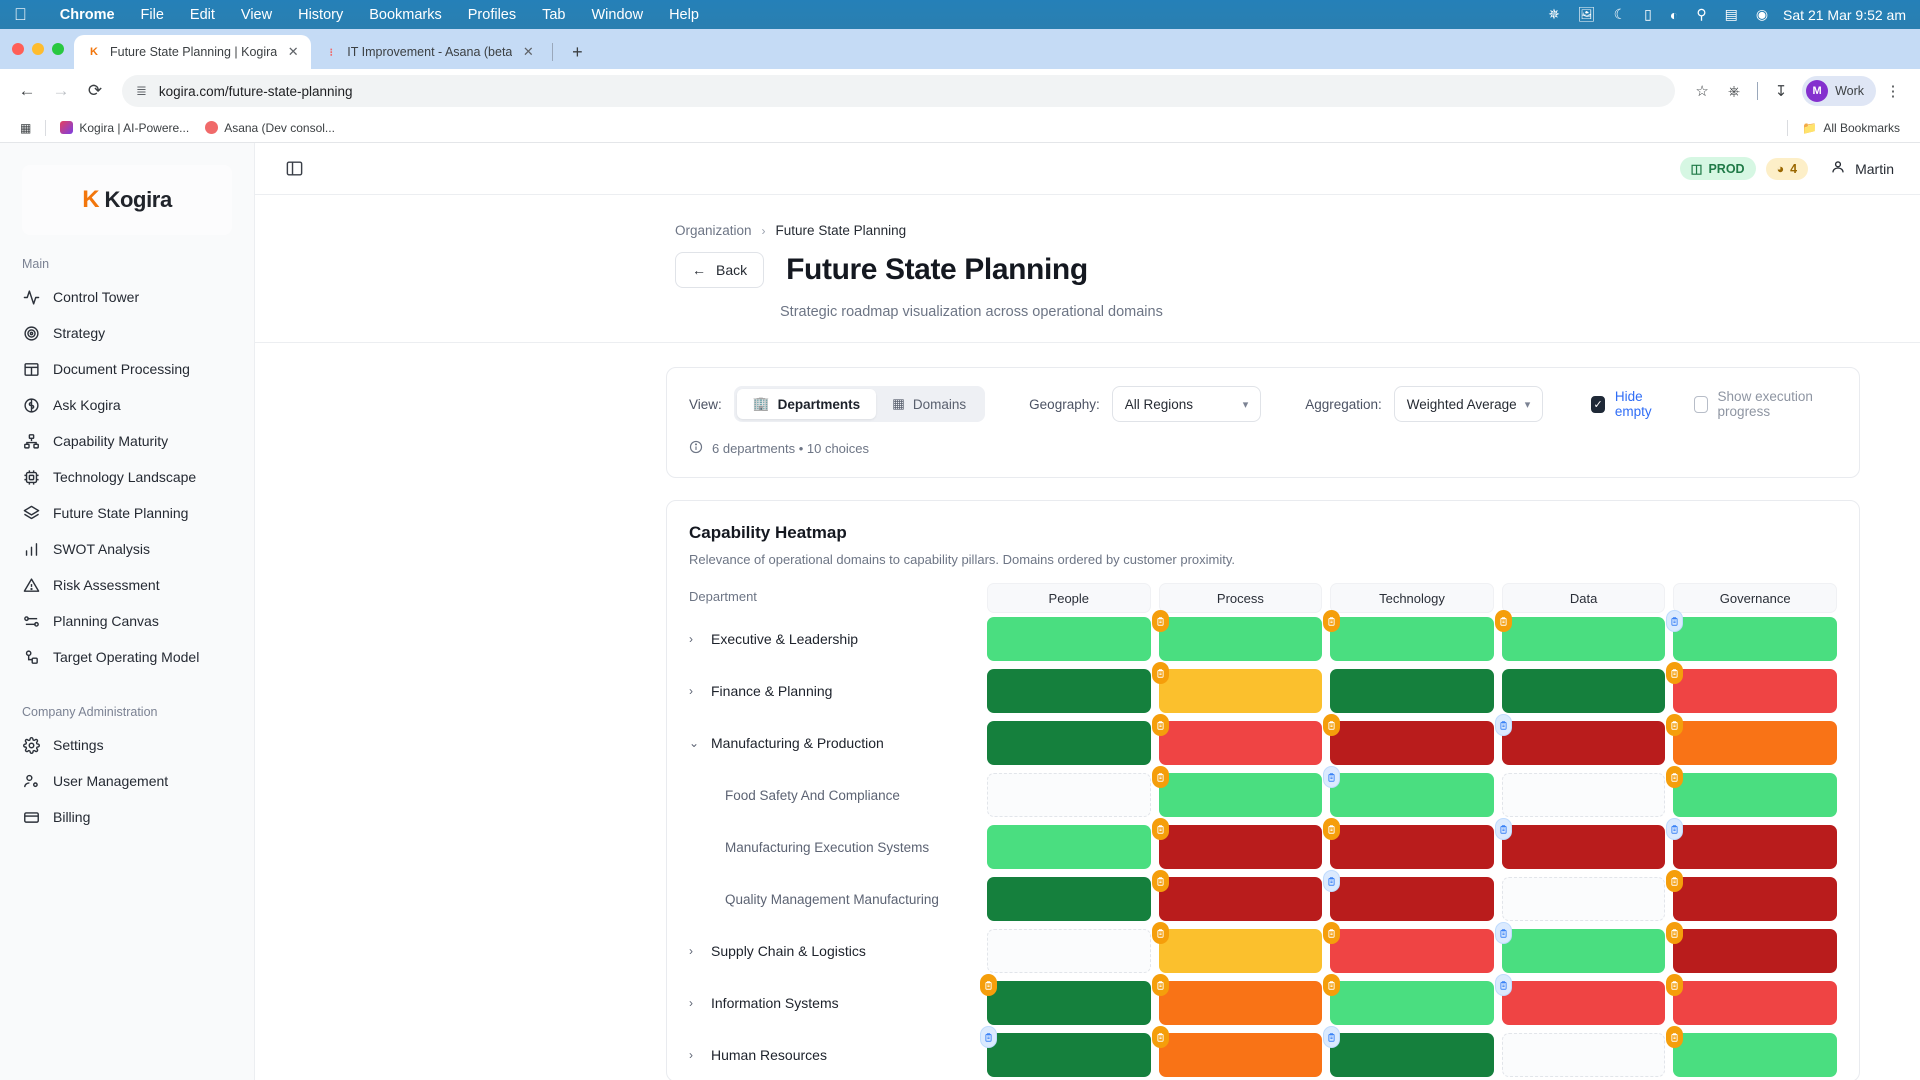 Image resolution: width=1920 pixels, height=1080 pixels. I want to click on menu-item-bookmarks: Bookmarks, so click(399, 14).